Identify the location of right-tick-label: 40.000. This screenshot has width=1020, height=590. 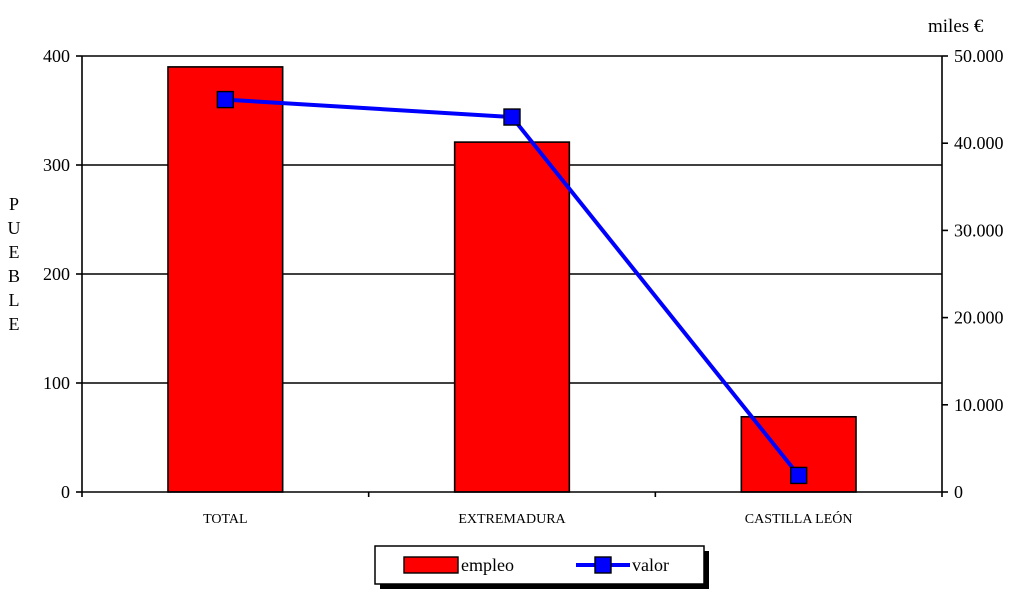
(979, 143).